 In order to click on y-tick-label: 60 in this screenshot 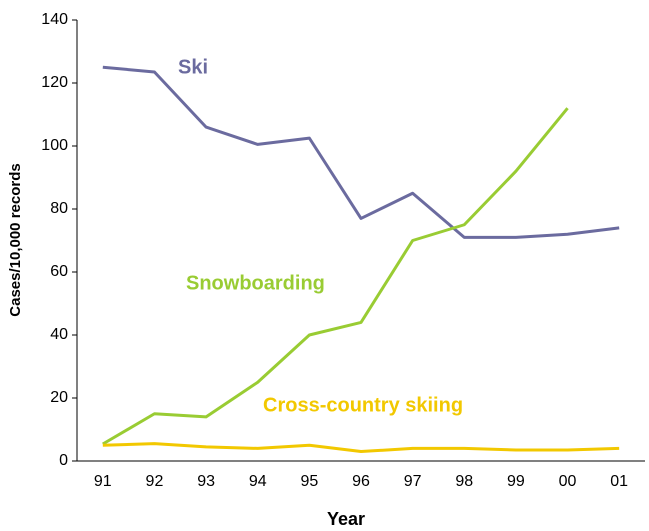, I will do `click(59, 271)`.